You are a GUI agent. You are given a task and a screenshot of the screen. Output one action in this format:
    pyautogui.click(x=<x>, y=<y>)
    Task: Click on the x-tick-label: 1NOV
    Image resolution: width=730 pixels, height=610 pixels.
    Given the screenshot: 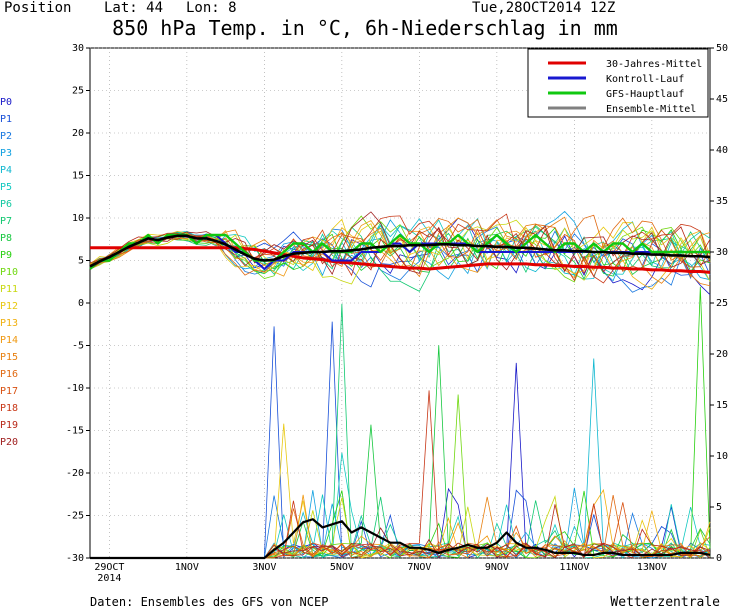 What is the action you would take?
    pyautogui.click(x=187, y=567)
    